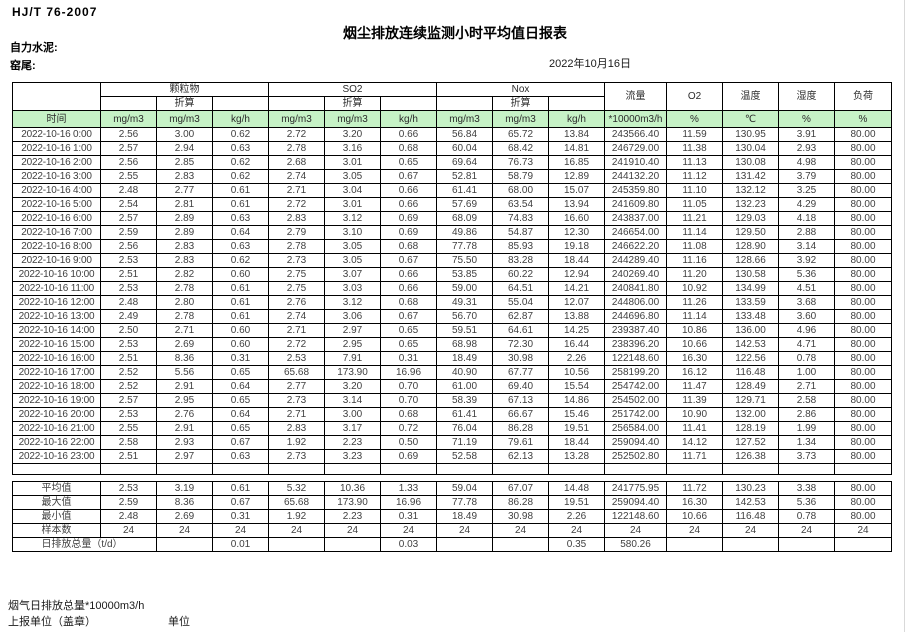 Image resolution: width=910 pixels, height=632 pixels. What do you see at coordinates (240, 274) in the screenshot?
I see `value-cell: 0.60` at bounding box center [240, 274].